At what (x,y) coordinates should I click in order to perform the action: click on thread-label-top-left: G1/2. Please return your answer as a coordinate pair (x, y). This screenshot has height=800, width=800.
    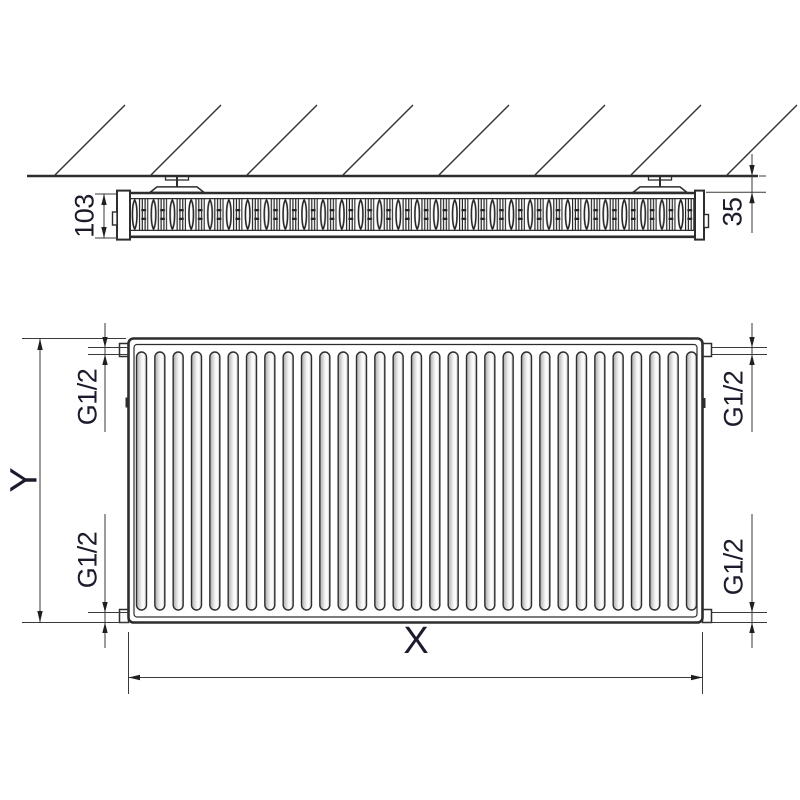
    Looking at the image, I should click on (87, 397).